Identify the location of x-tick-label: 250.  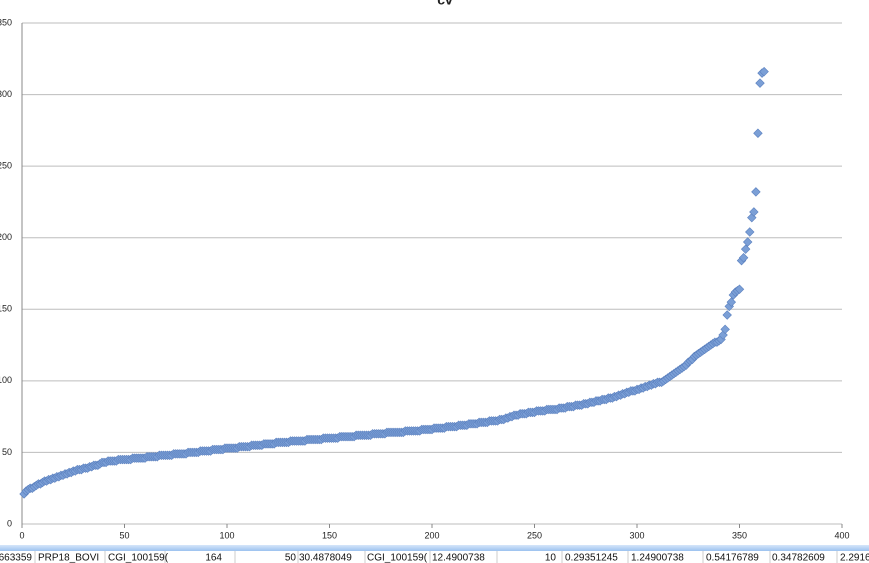
(534, 535).